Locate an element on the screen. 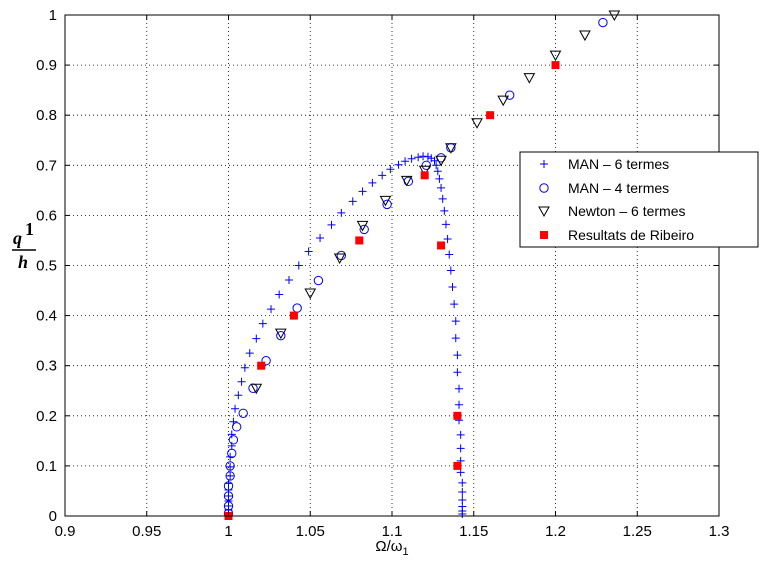  legend-item-man-4: MAN – 4 termes is located at coordinates (604, 188).